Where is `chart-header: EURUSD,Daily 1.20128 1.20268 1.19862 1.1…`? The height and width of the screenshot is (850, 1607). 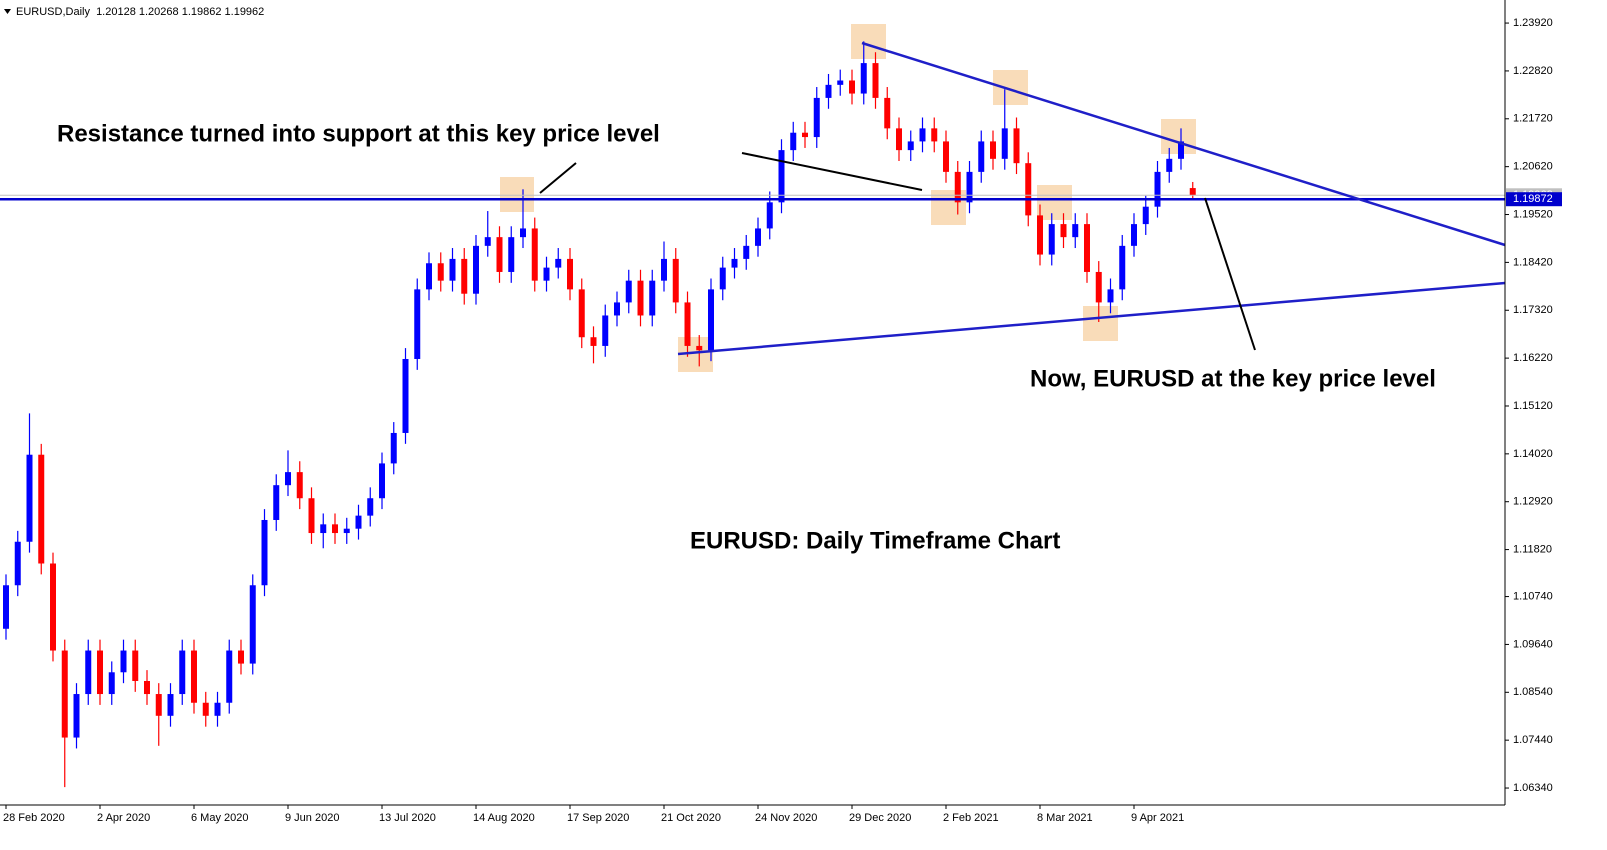 chart-header: EURUSD,Daily 1.20128 1.20268 1.19862 1.1… is located at coordinates (140, 12).